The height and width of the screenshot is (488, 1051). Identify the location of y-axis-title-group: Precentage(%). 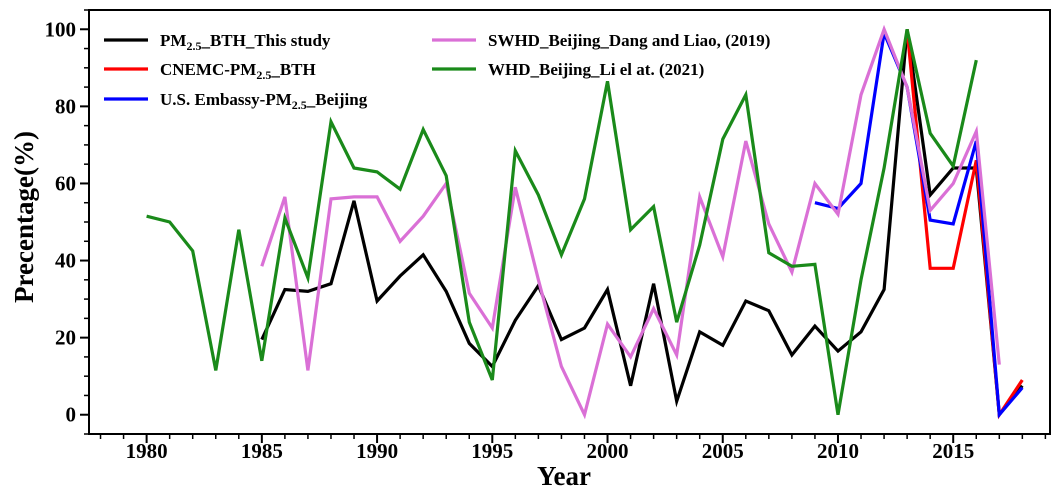
(24, 217).